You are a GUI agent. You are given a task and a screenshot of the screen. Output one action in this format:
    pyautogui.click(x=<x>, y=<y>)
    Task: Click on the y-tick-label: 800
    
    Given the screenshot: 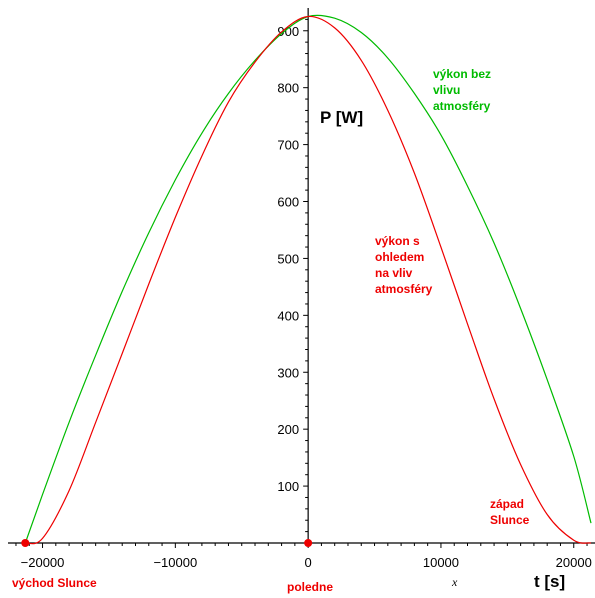 What is the action you would take?
    pyautogui.click(x=288, y=88)
    